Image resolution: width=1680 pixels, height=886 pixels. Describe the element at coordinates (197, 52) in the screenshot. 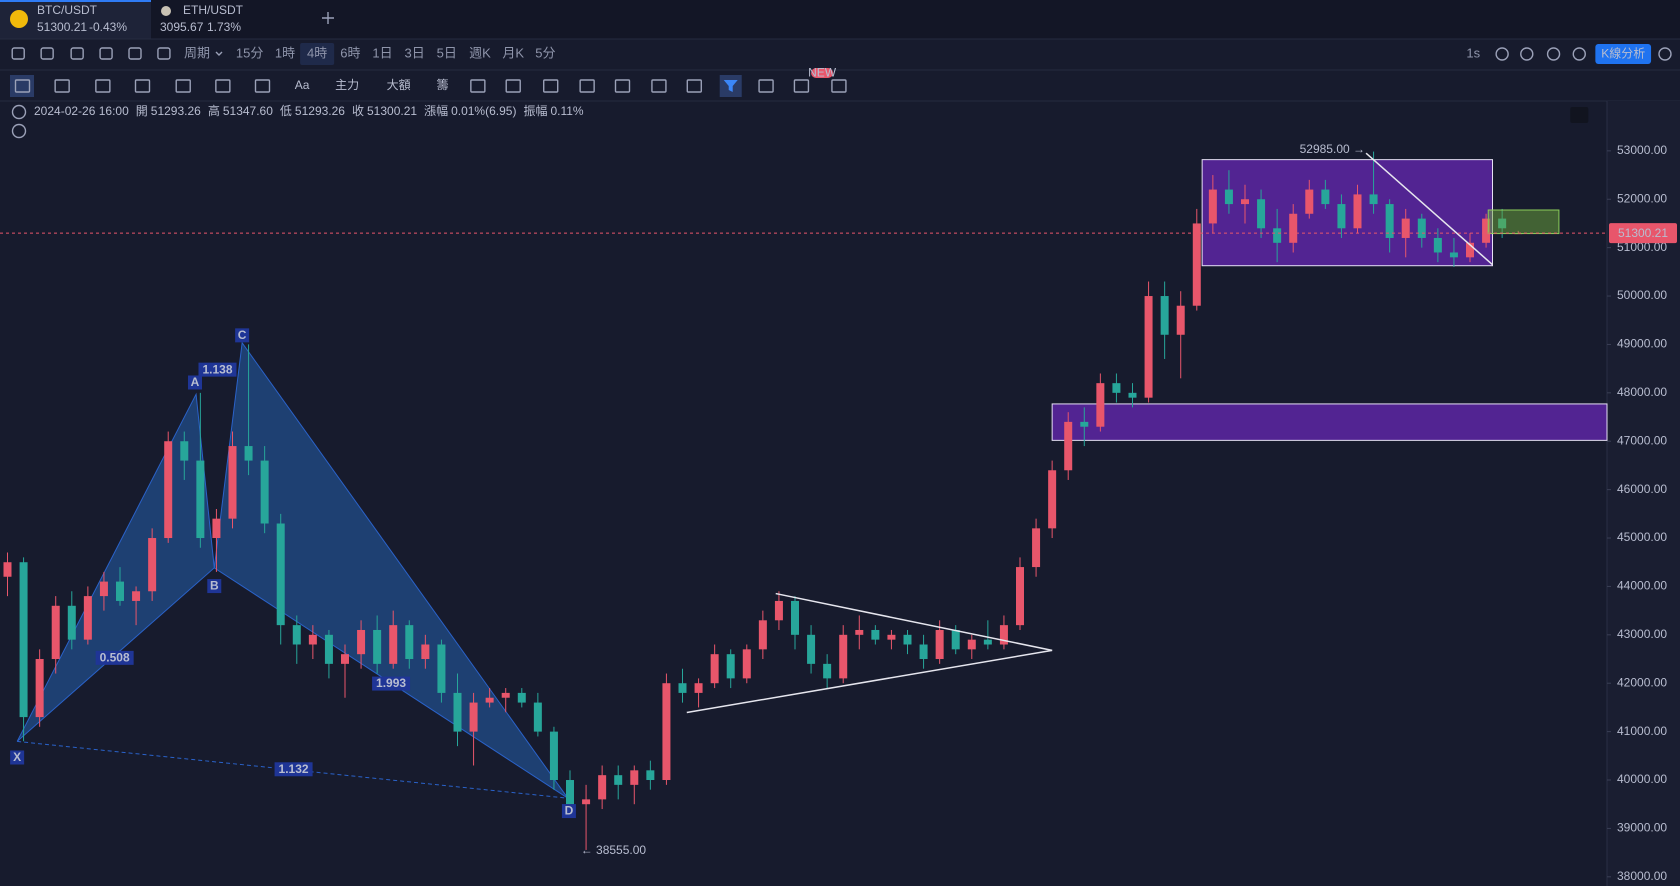

I see `period-menu: 周期` at that location.